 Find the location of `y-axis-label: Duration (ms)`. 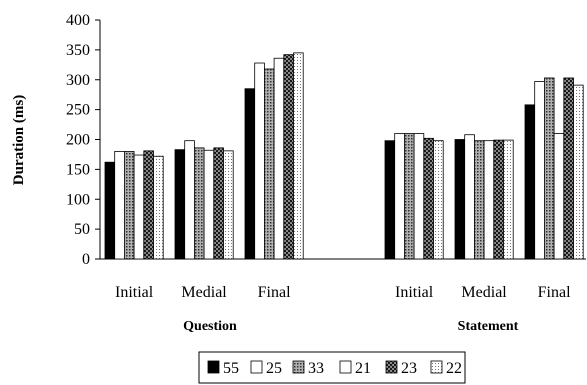

y-axis-label: Duration (ms) is located at coordinates (19, 140).